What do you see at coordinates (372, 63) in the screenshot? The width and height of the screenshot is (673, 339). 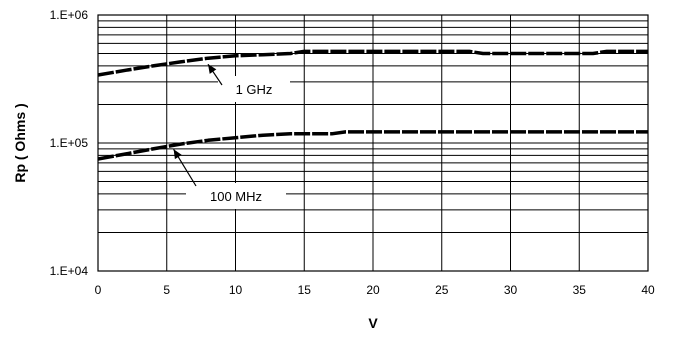 I see `series-1ghz-line` at bounding box center [372, 63].